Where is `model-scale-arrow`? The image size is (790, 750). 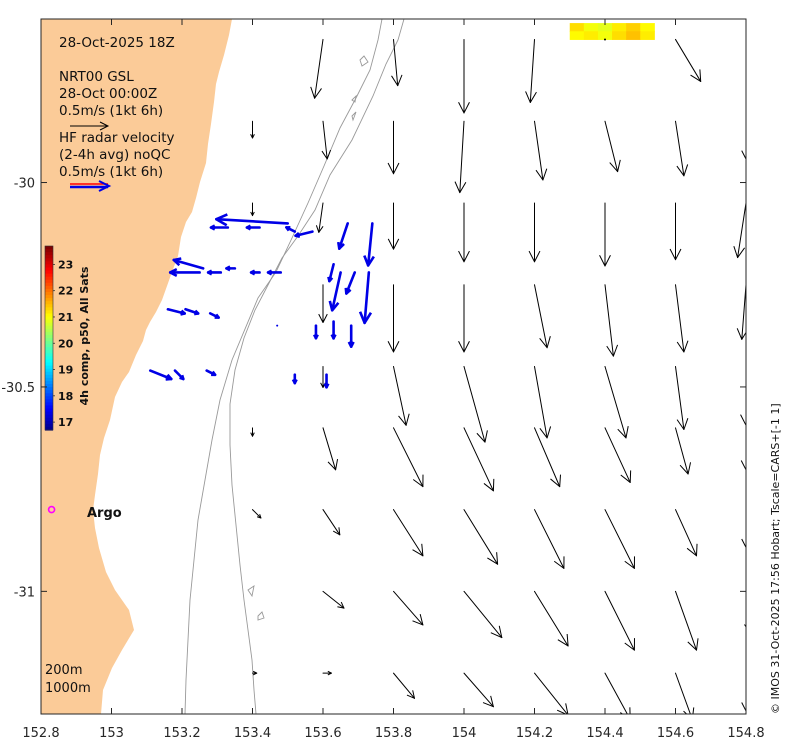 model-scale-arrow is located at coordinates (90, 126).